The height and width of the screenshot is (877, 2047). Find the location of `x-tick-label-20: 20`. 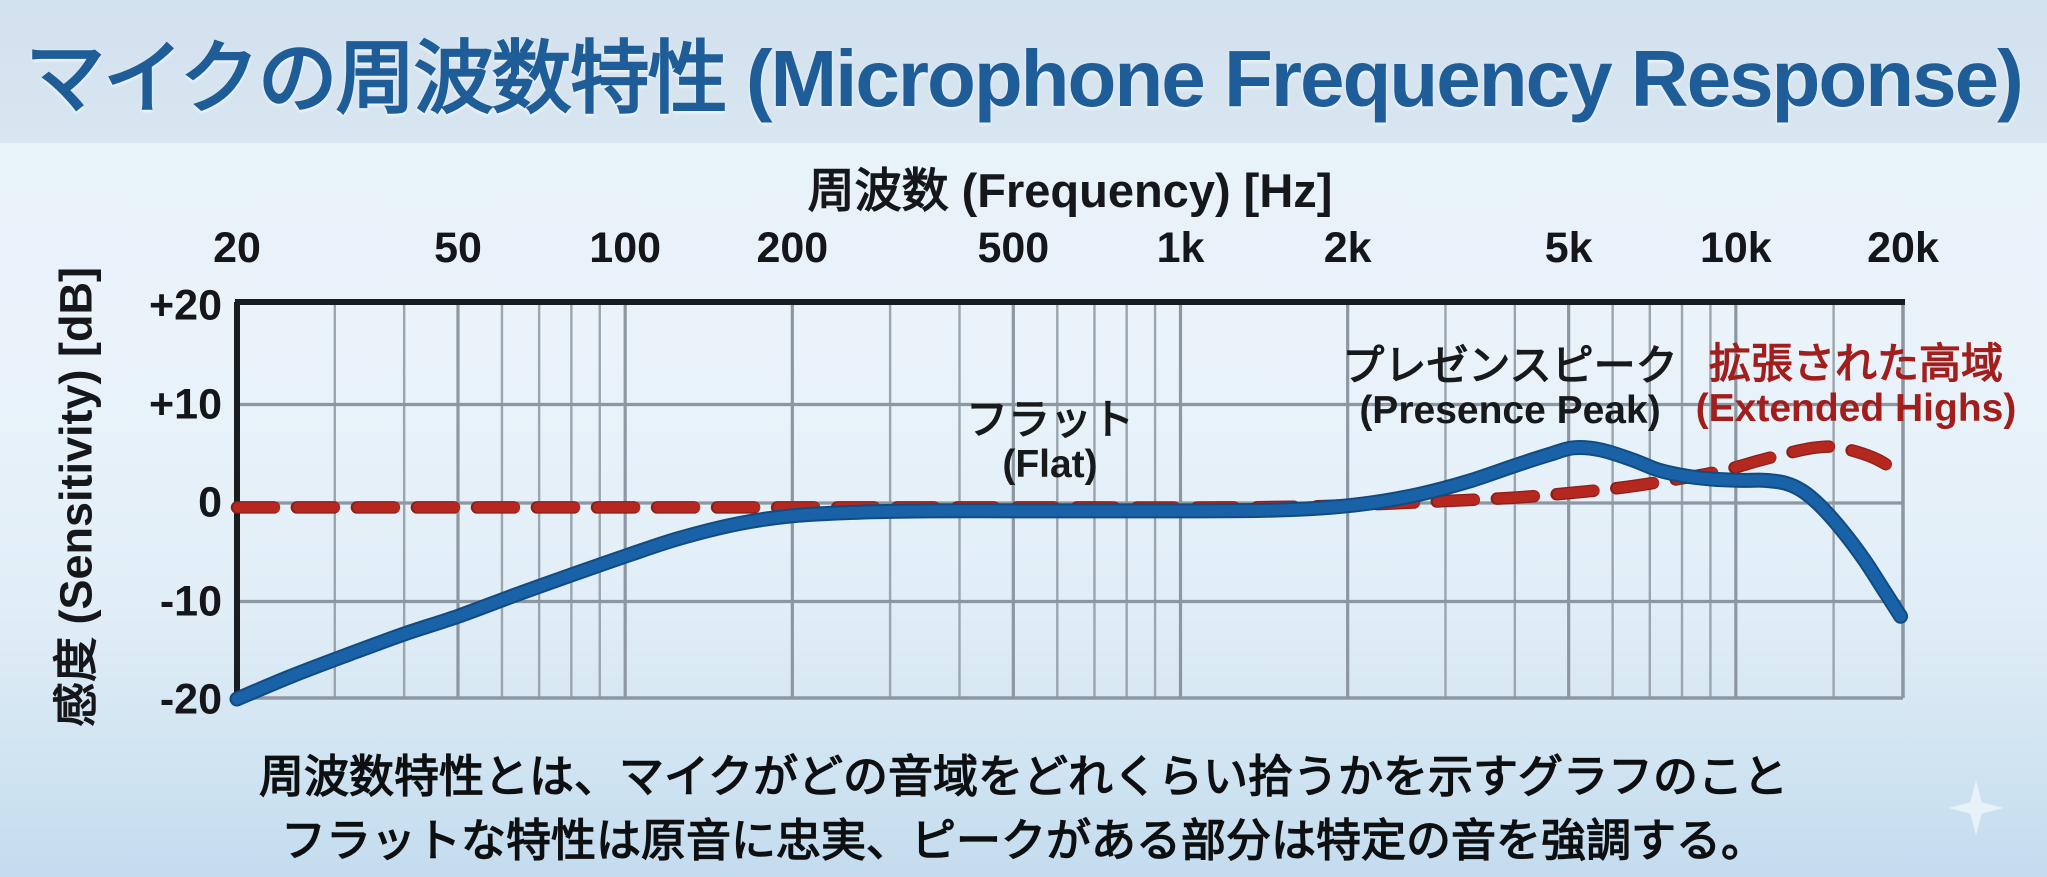

x-tick-label-20: 20 is located at coordinates (237, 248).